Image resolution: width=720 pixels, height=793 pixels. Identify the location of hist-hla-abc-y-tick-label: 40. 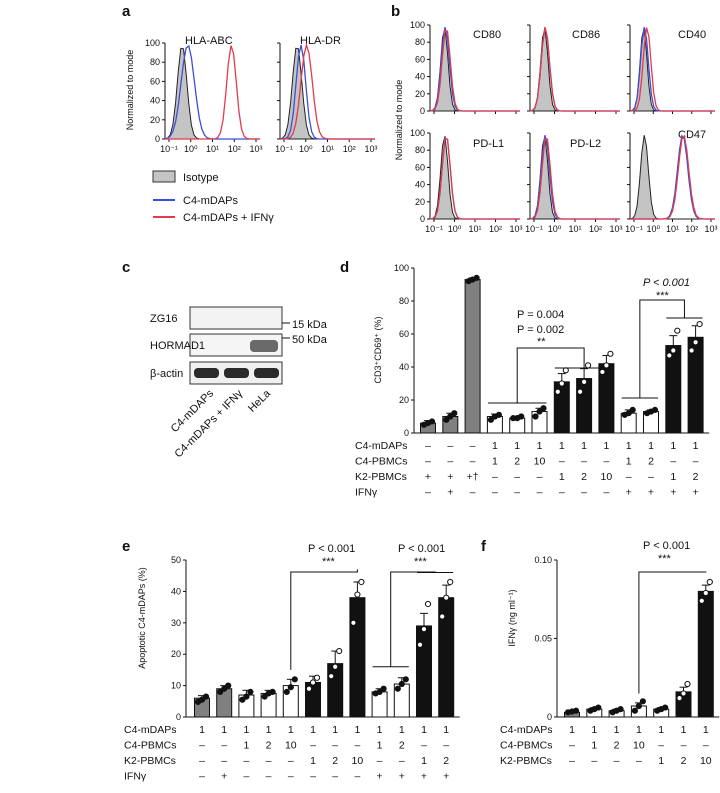
(155, 101).